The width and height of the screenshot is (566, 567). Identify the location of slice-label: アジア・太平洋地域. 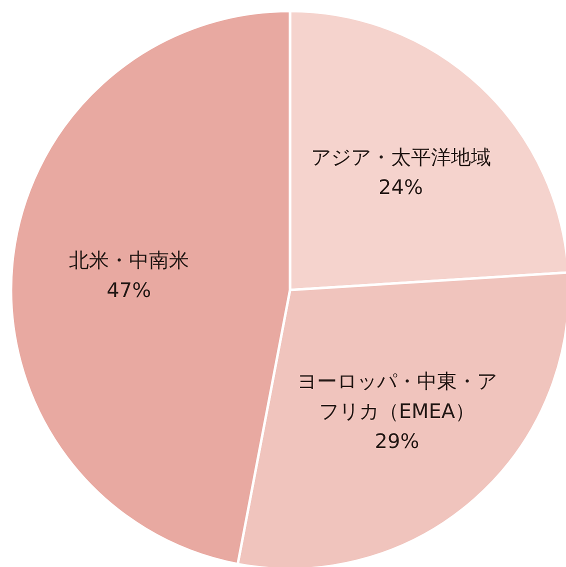
(401, 158).